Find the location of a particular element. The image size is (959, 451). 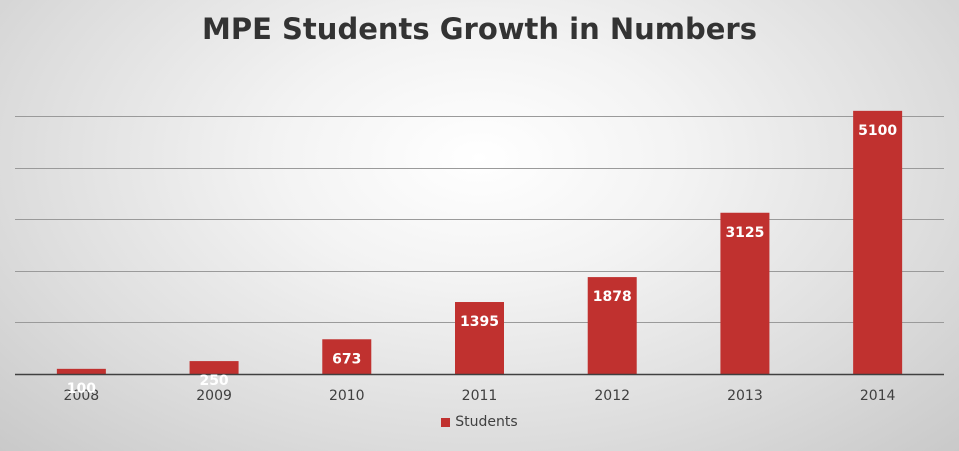

x-tick-label: 2014 is located at coordinates (878, 396).